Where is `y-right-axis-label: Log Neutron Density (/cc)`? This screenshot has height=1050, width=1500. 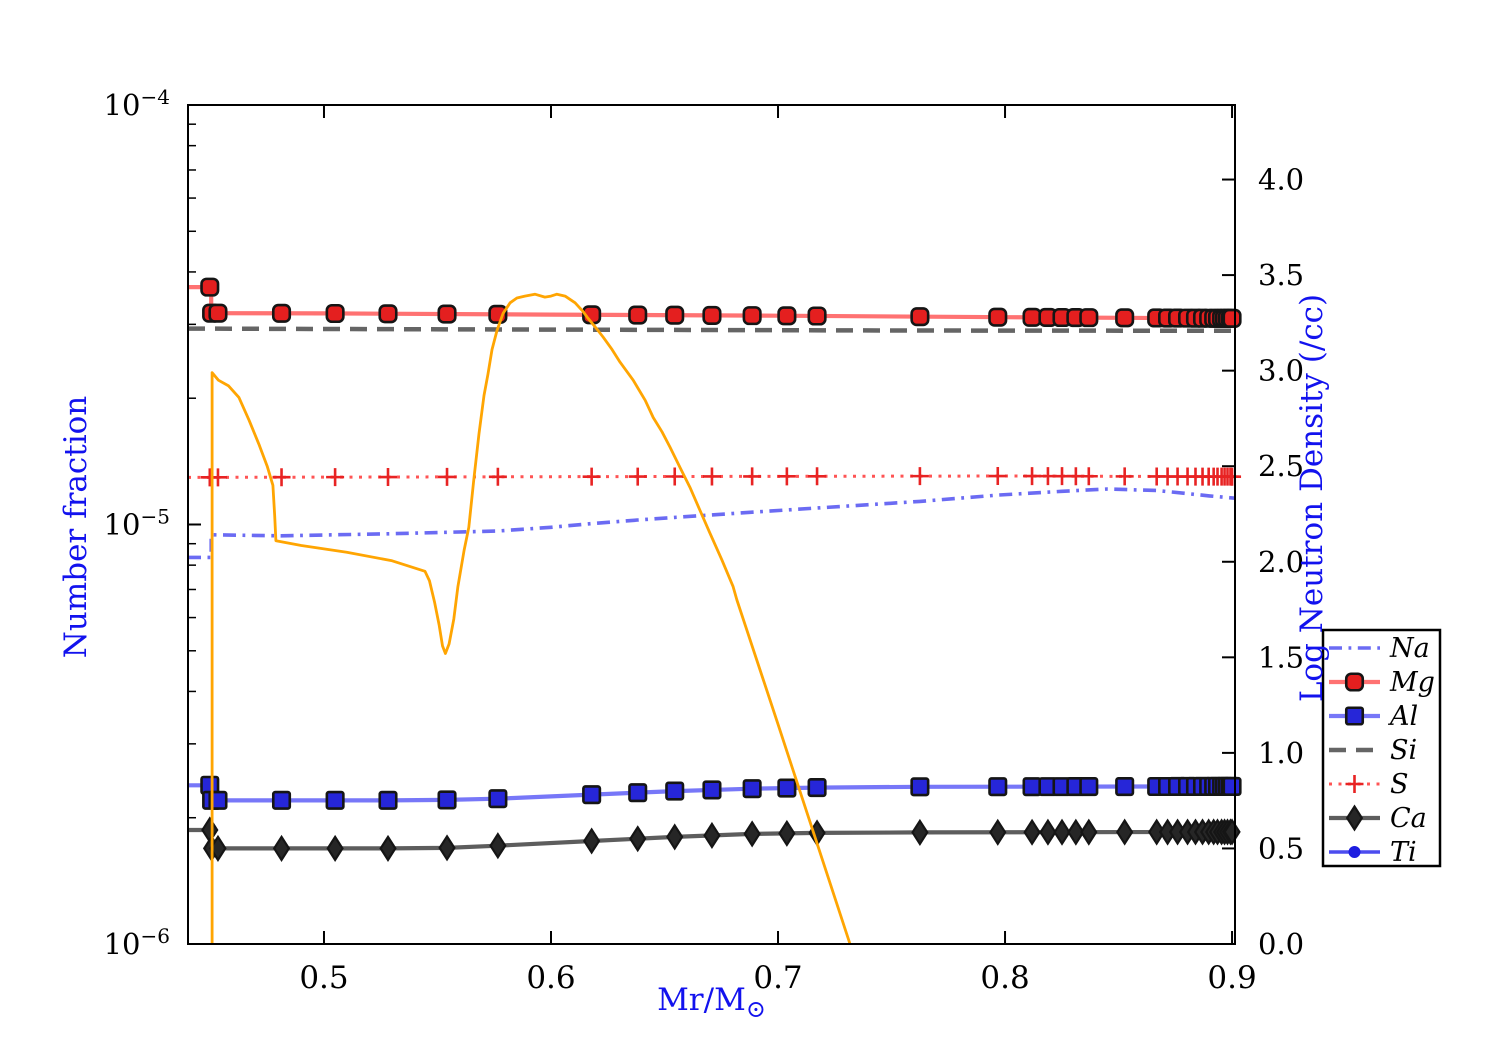
y-right-axis-label: Log Neutron Density (/cc) is located at coordinates (1312, 498).